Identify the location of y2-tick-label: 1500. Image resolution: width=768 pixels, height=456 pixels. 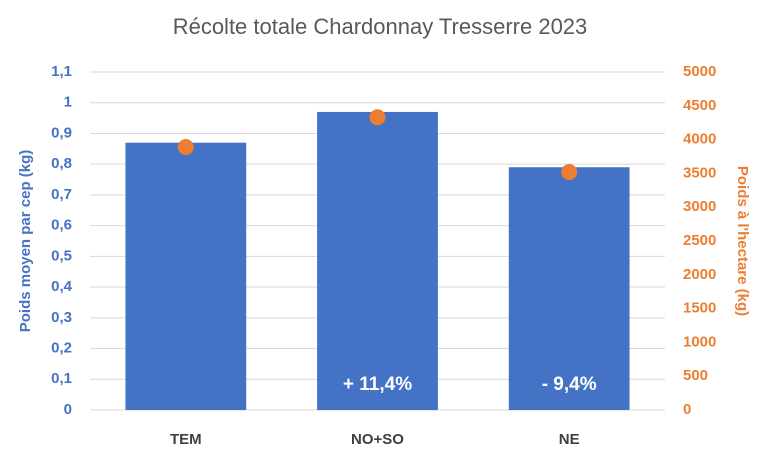
(699, 308).